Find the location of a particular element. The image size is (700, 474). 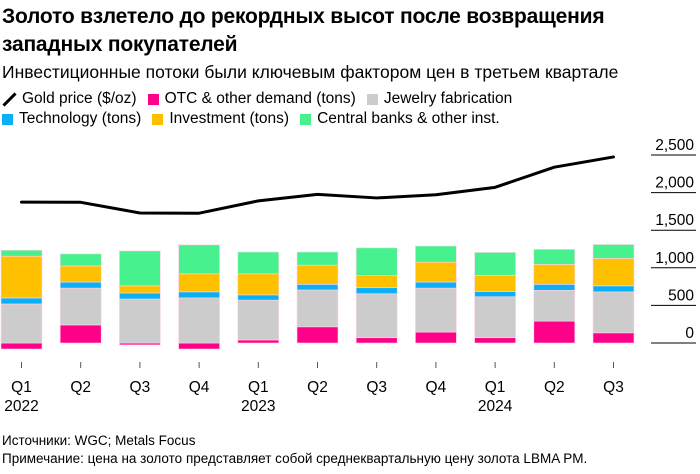

x-axis: Q1 Q2 Q3 Q4 Q1 Q2 Q3 Q4 Q1 Q2 Q3 2022 2023 2024 is located at coordinates (314, 388).